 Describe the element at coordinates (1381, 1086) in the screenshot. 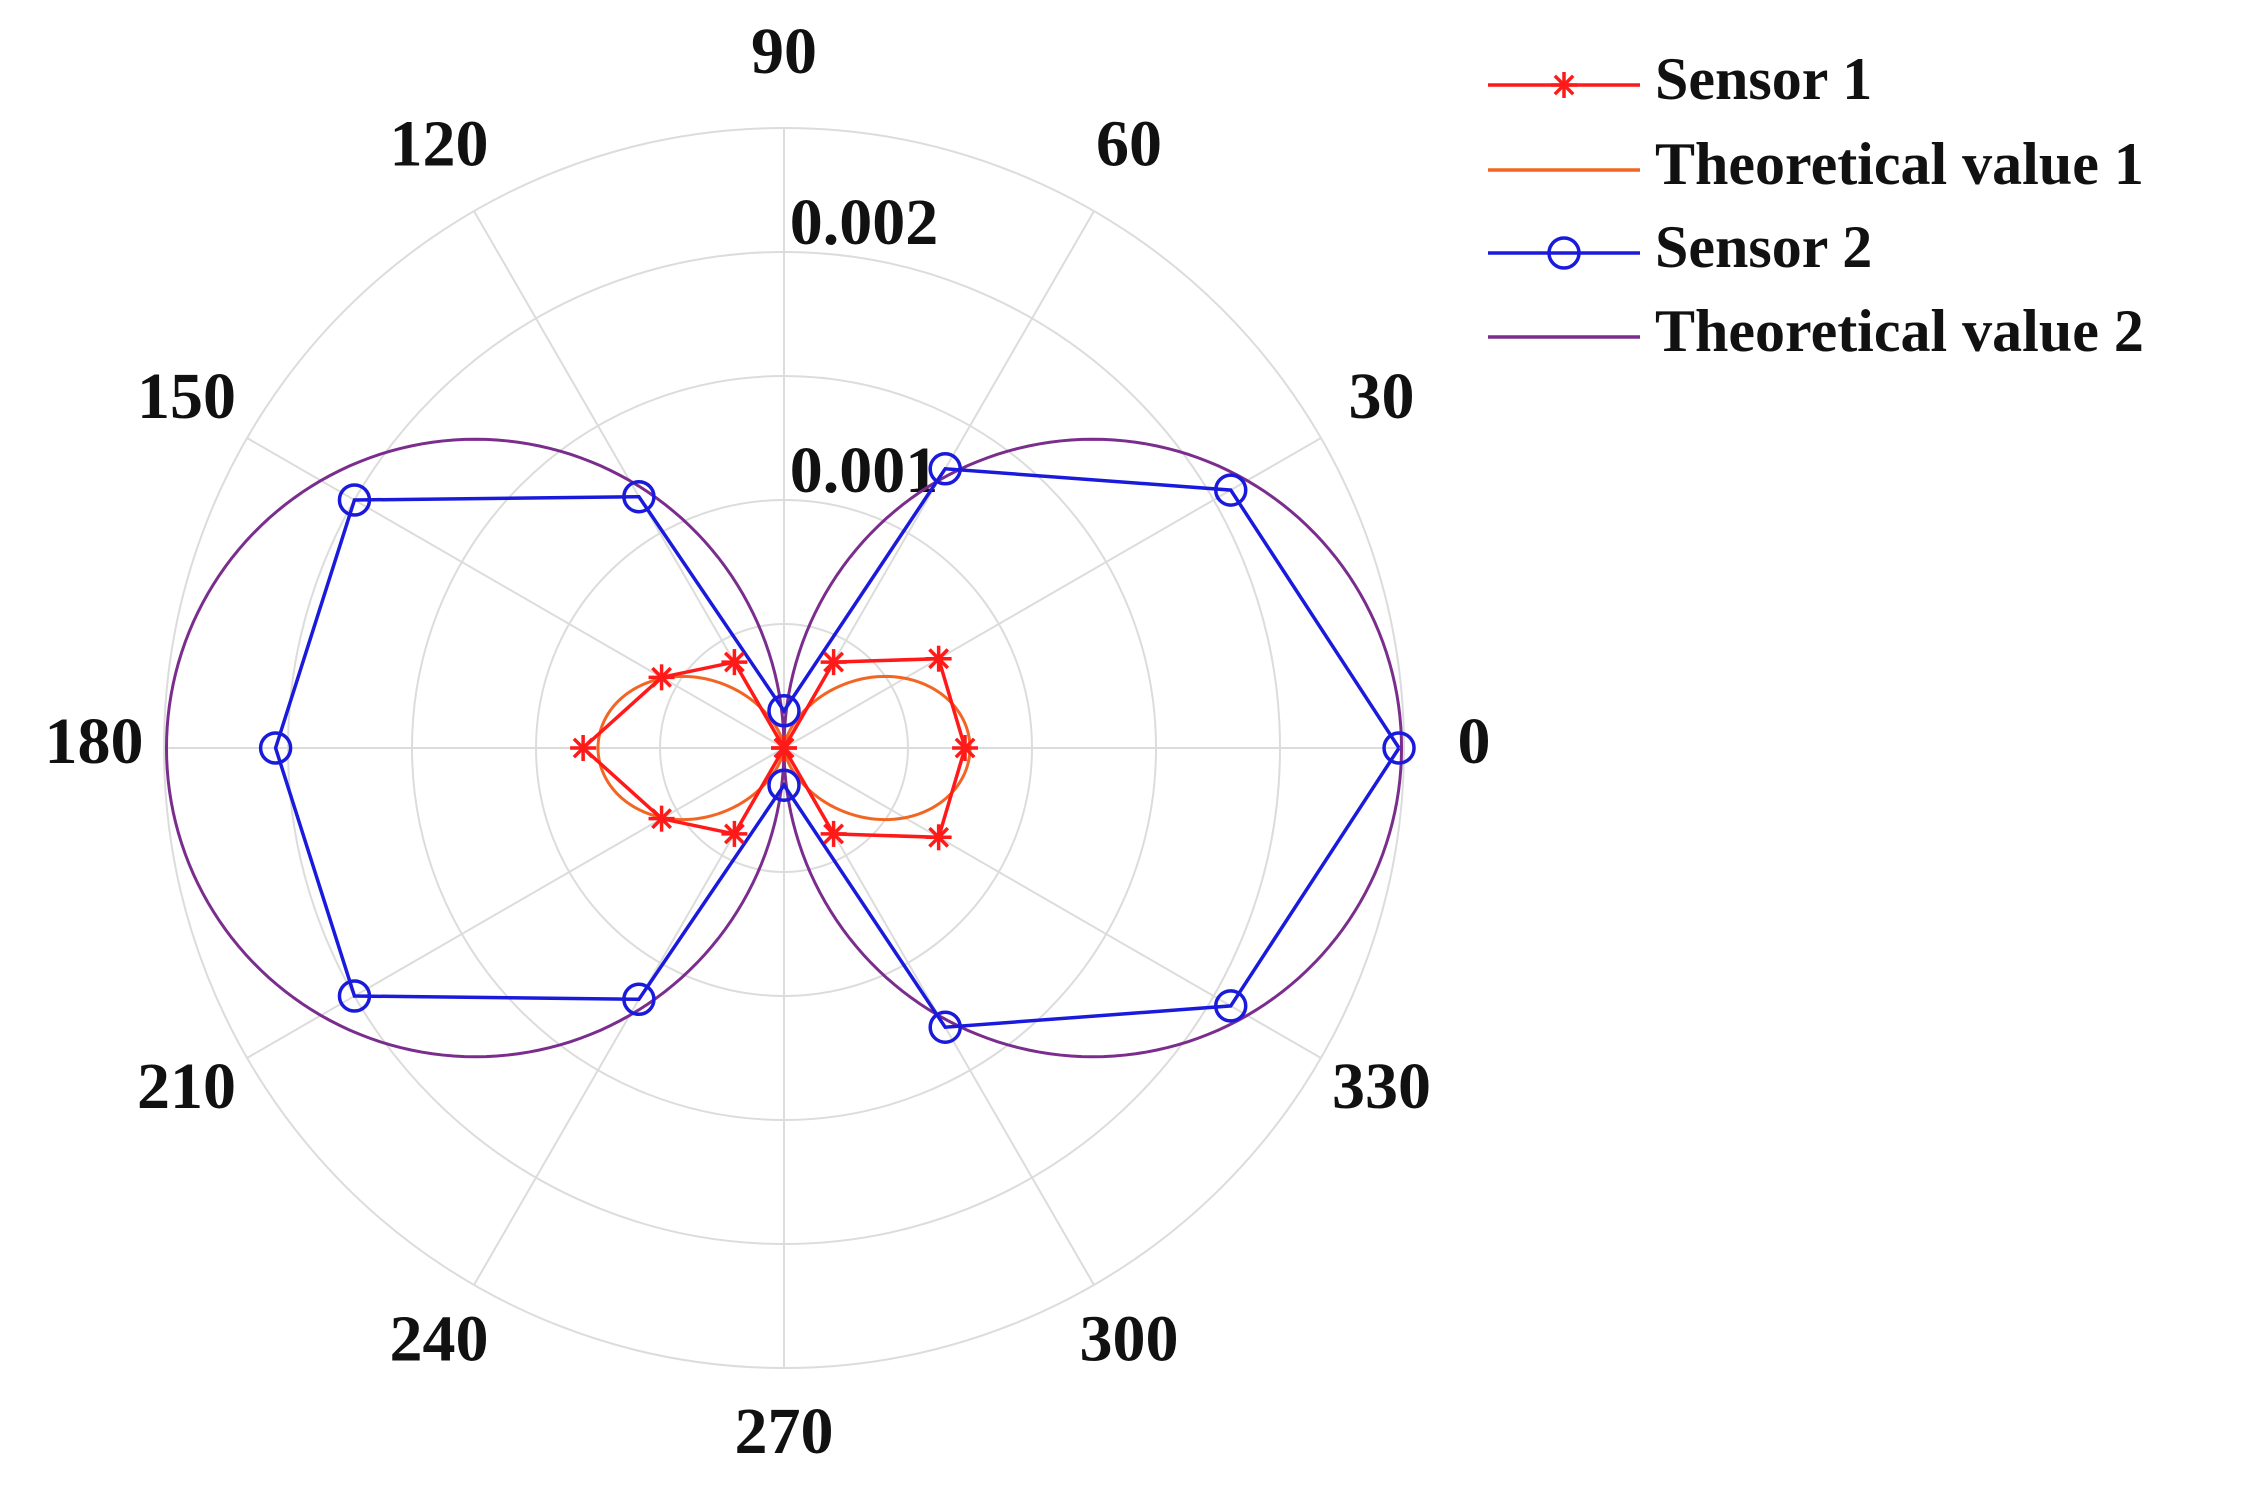

I see `angle-tick-label: 330` at that location.